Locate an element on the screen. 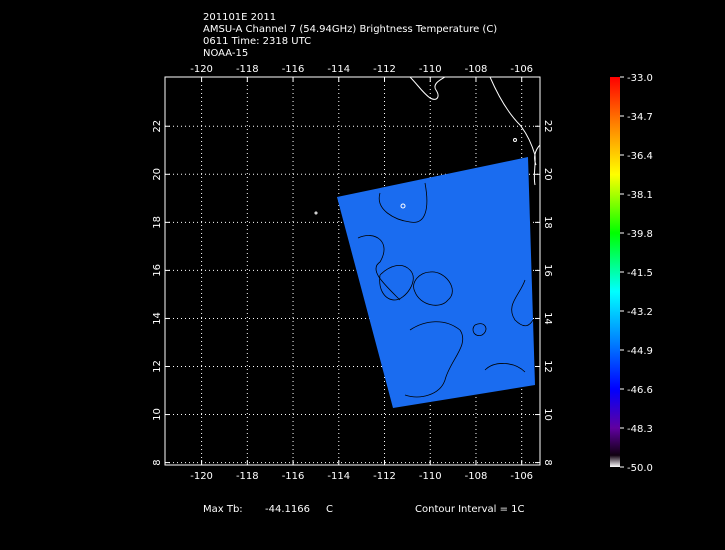 The height and width of the screenshot is (550, 725). colorbar-label: -38.1 is located at coordinates (640, 195).